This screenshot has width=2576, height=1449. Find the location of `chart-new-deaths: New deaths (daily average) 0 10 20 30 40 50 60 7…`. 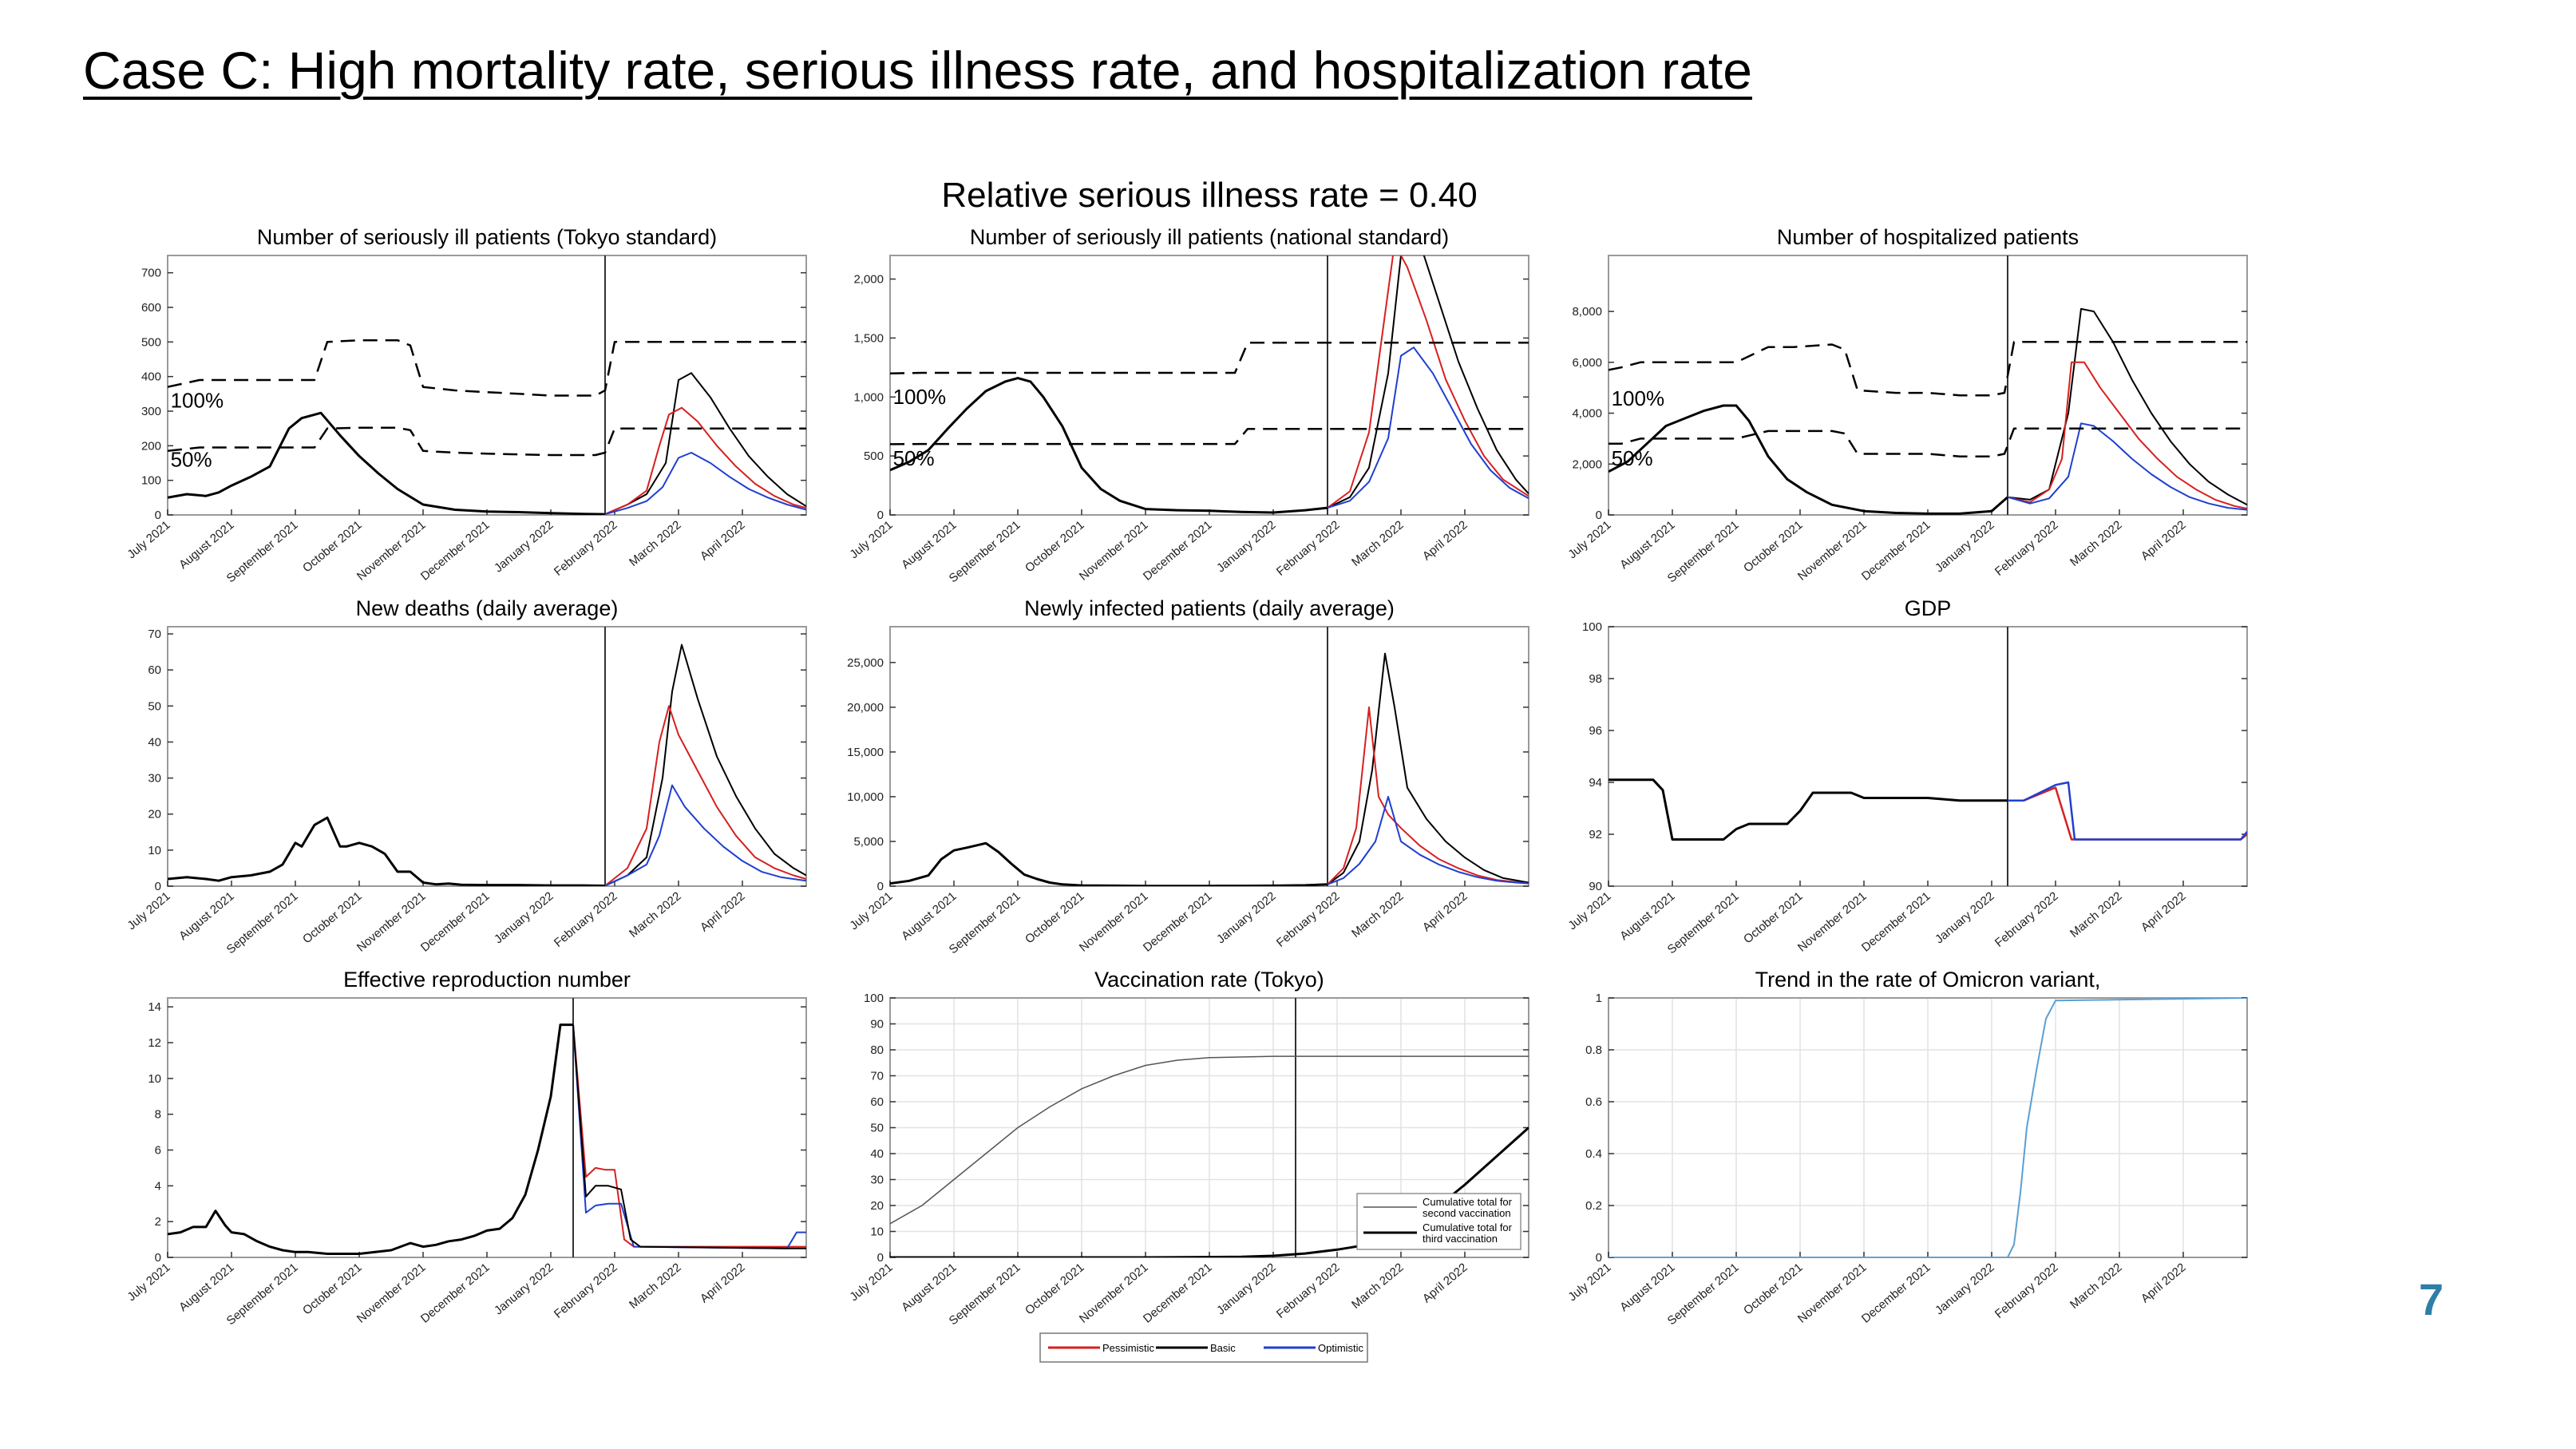

chart-new-deaths: New deaths (daily average) 0 10 20 30 40 50 60 7… is located at coordinates (466, 776).